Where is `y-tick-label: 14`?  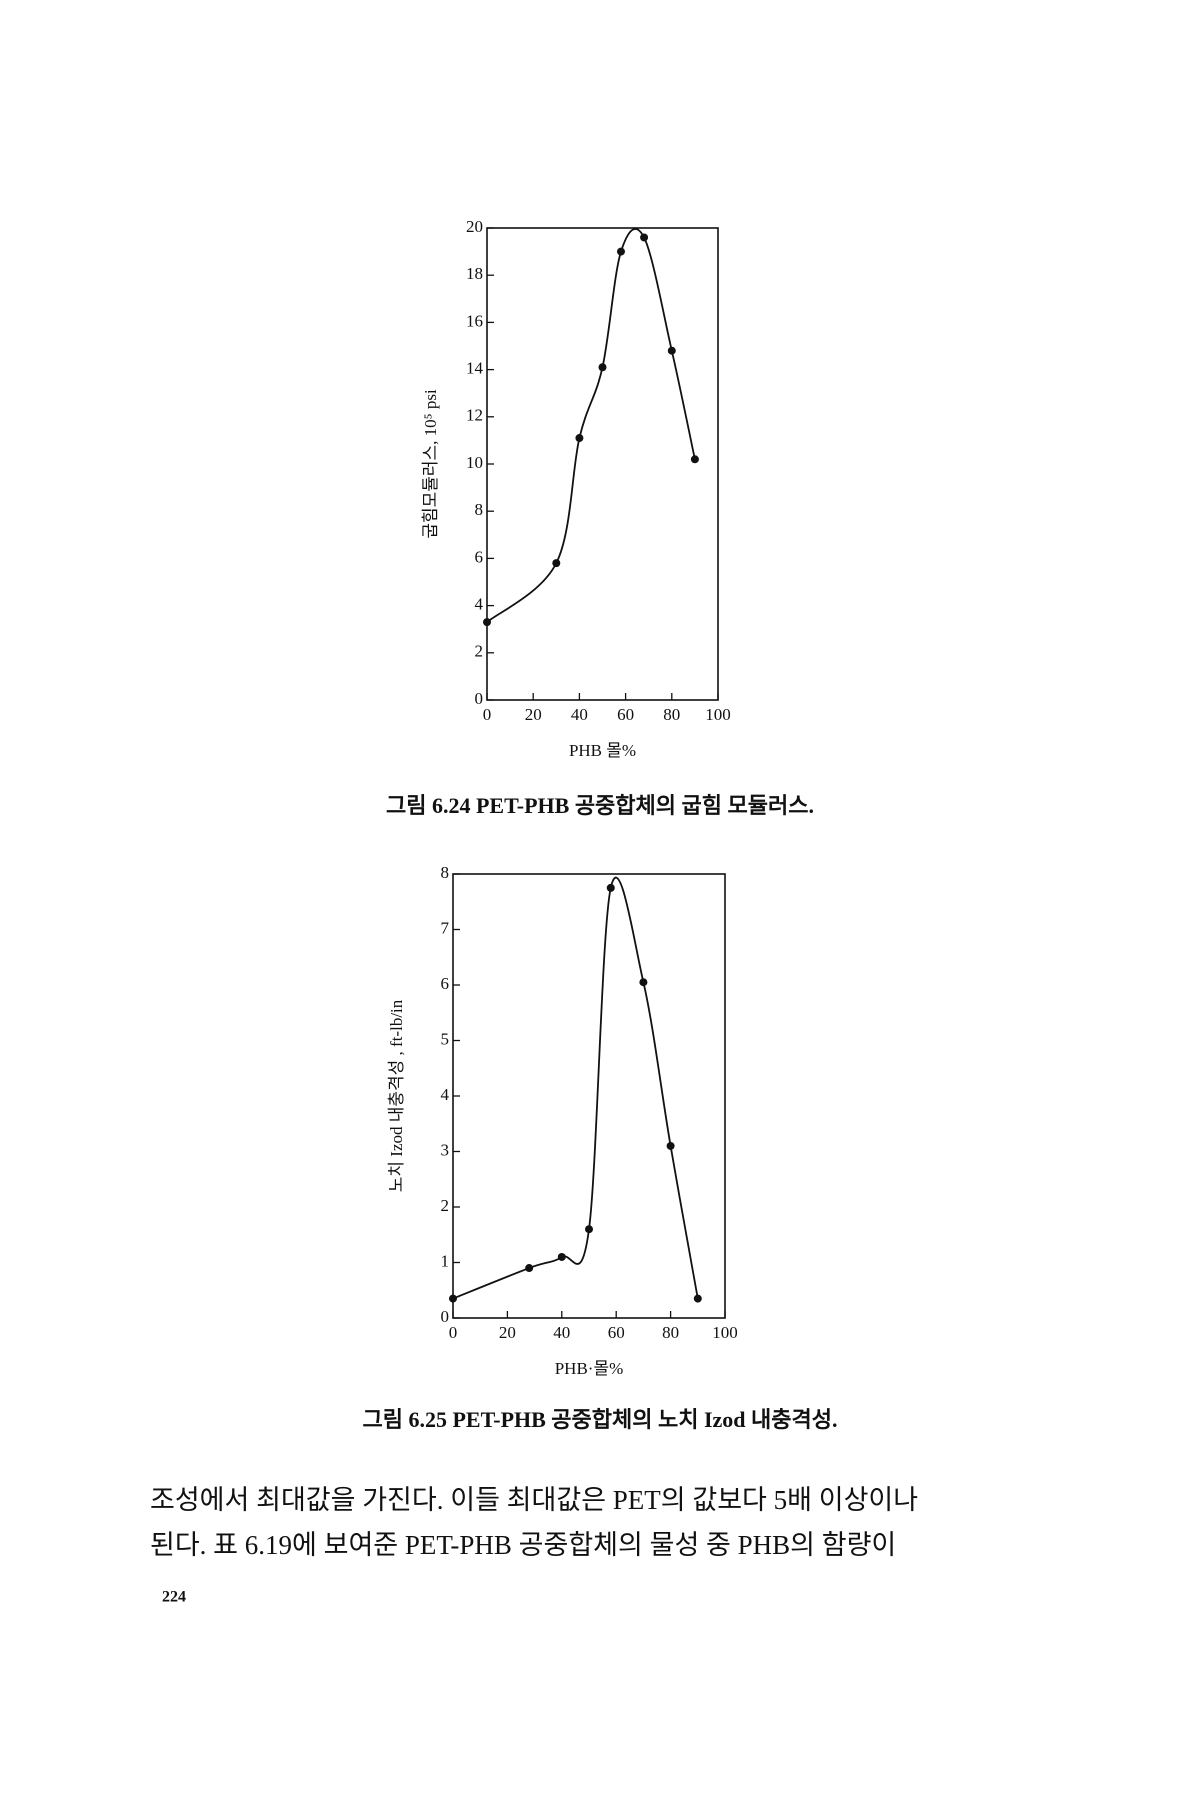
y-tick-label: 14 is located at coordinates (475, 368).